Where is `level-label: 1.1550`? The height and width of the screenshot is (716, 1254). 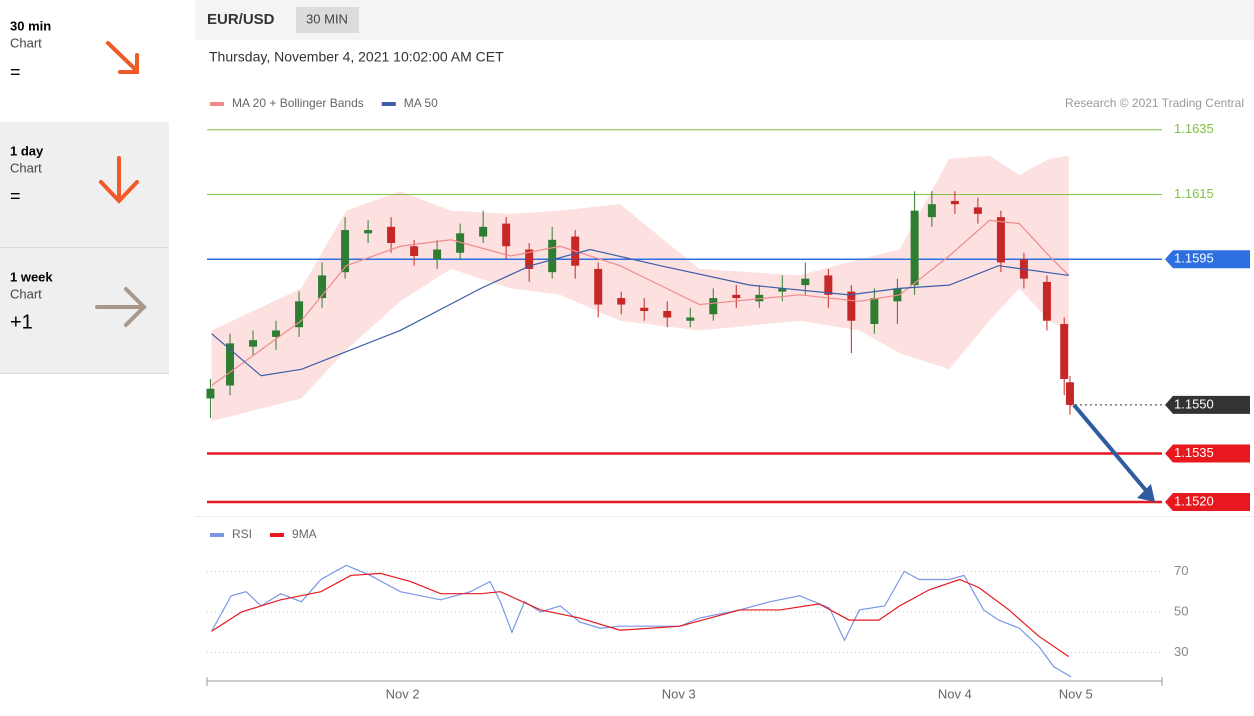
level-label: 1.1550 is located at coordinates (1194, 403).